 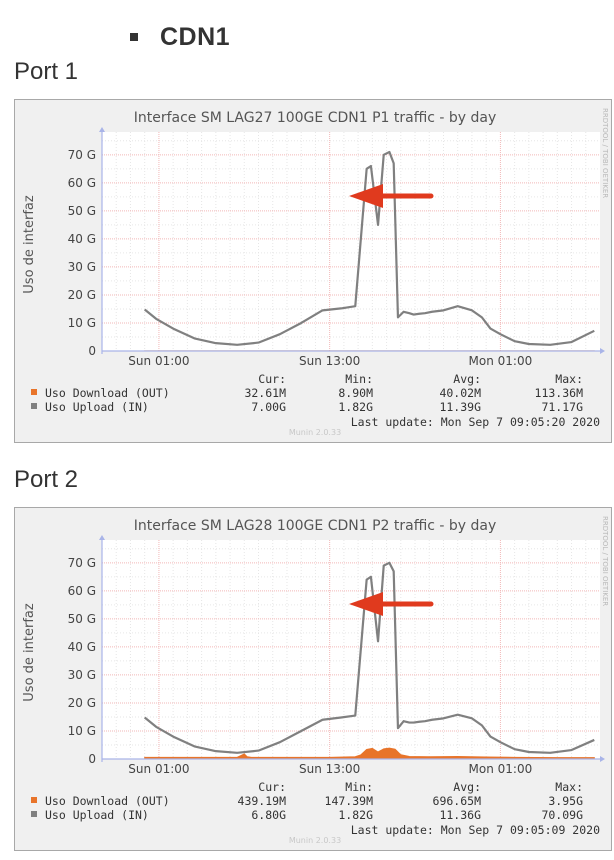 What do you see at coordinates (355, 393) in the screenshot?
I see `legend-value-min: 8.90M` at bounding box center [355, 393].